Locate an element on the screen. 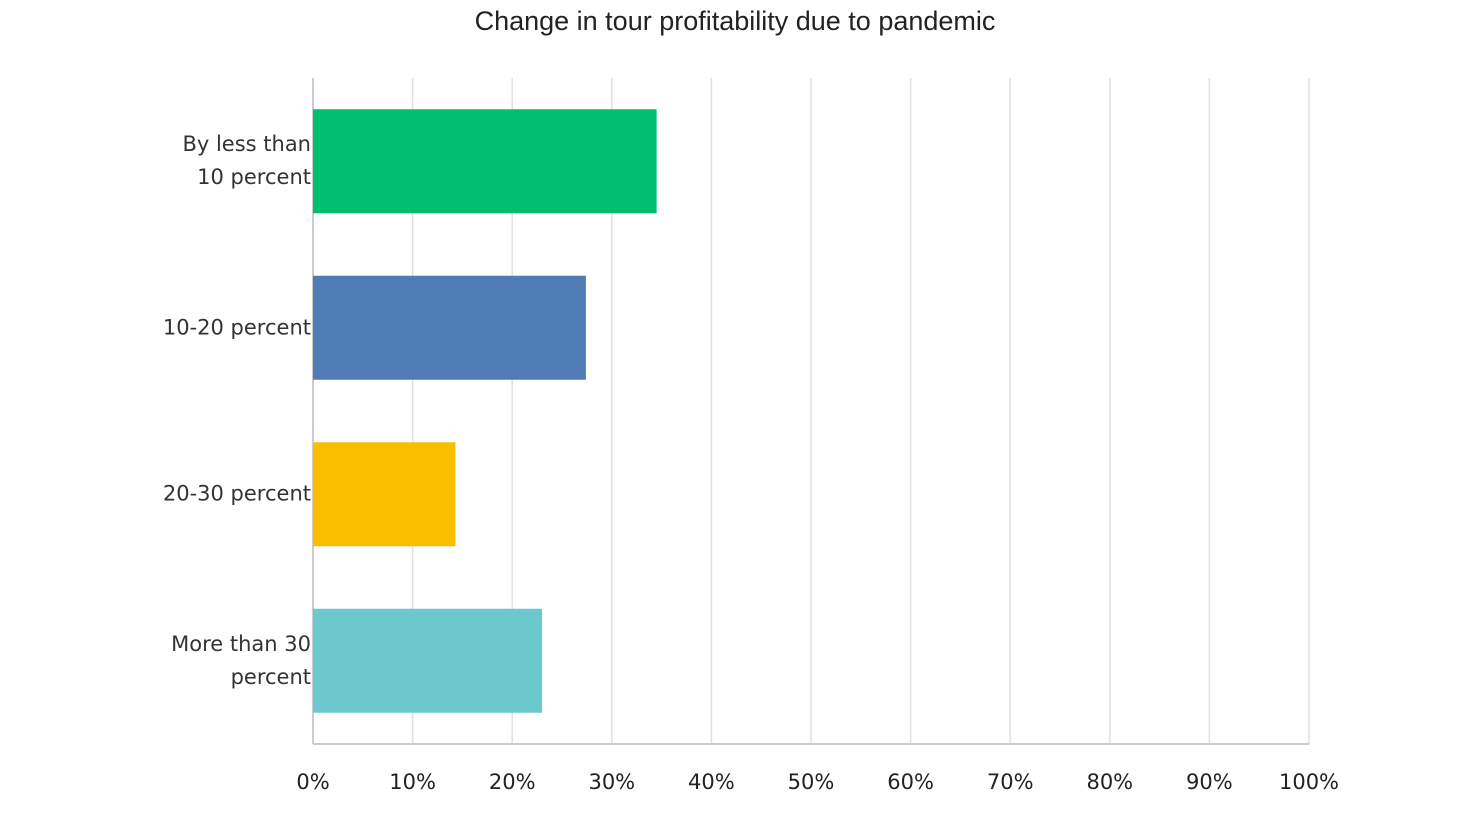 The width and height of the screenshot is (1470, 823). y-tick-label: 20-30 percent is located at coordinates (236, 493).